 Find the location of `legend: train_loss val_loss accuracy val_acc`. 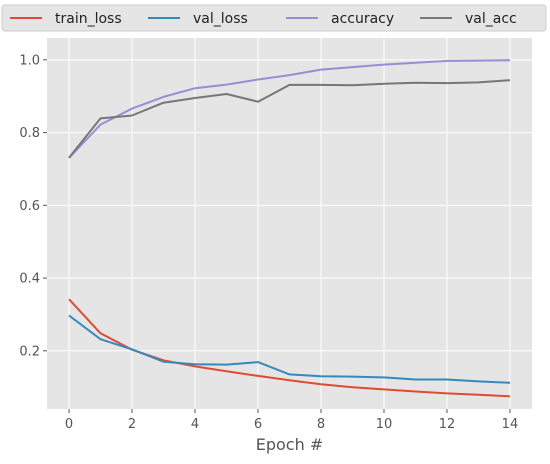

legend: train_loss val_loss accuracy val_acc is located at coordinates (274, 18).